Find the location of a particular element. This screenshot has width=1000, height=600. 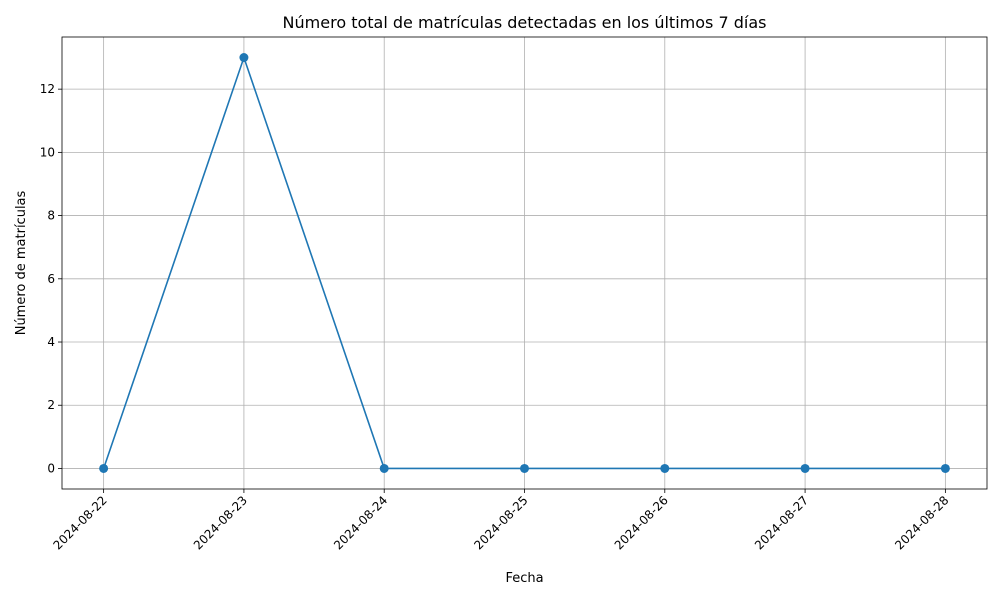

x-tick-label: 2024-08-25 is located at coordinates (500, 522).